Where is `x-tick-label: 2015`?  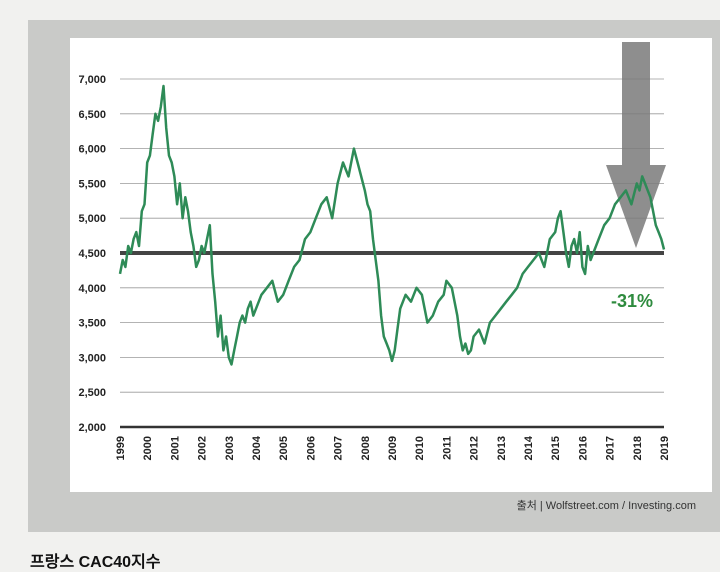 x-tick-label: 2015 is located at coordinates (556, 448).